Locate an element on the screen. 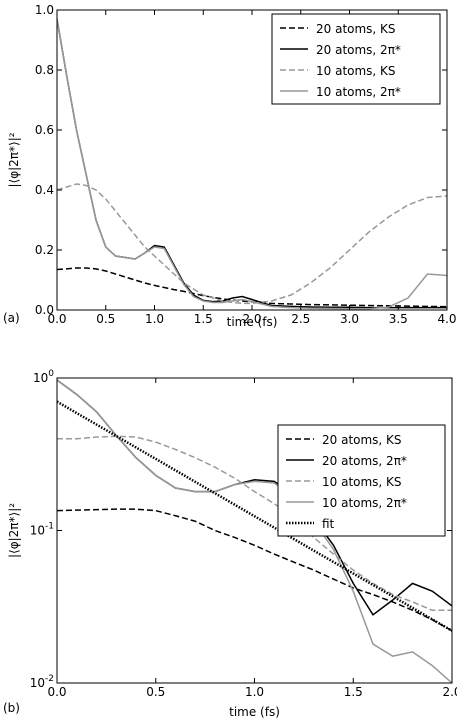 The height and width of the screenshot is (727, 457). y-tick-label: 10⁻² is located at coordinates (42, 682).